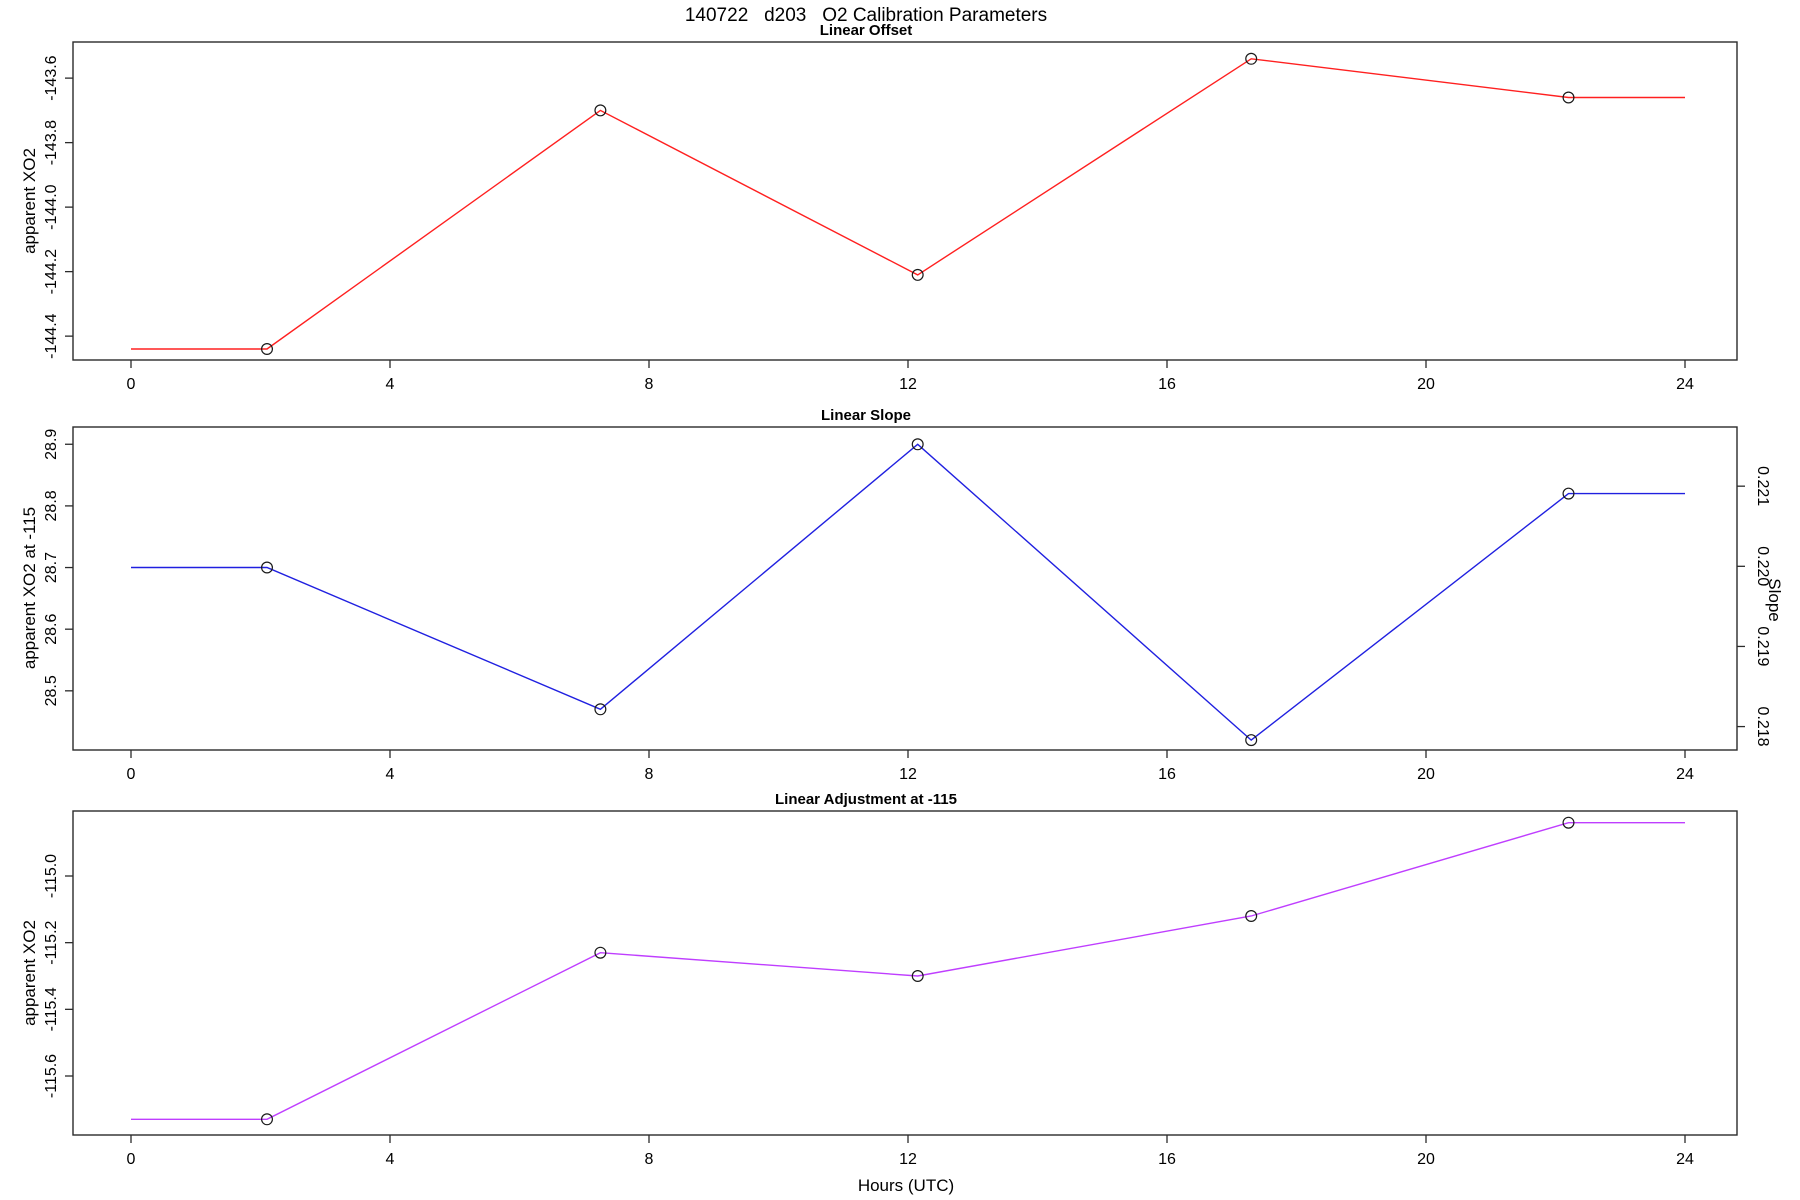  Describe the element at coordinates (29, 201) in the screenshot. I see `y-axis-label-offset: apparent XO2` at that location.